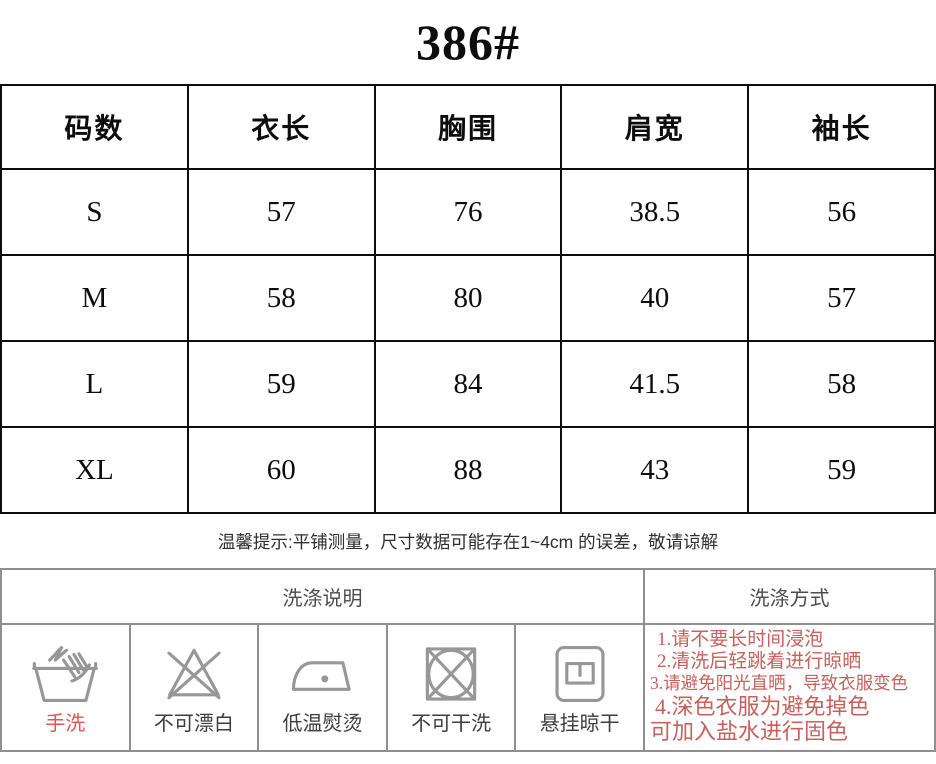 This screenshot has width=936, height=764. What do you see at coordinates (451, 724) in the screenshot?
I see `care-symbol-label: 不可干洗` at bounding box center [451, 724].